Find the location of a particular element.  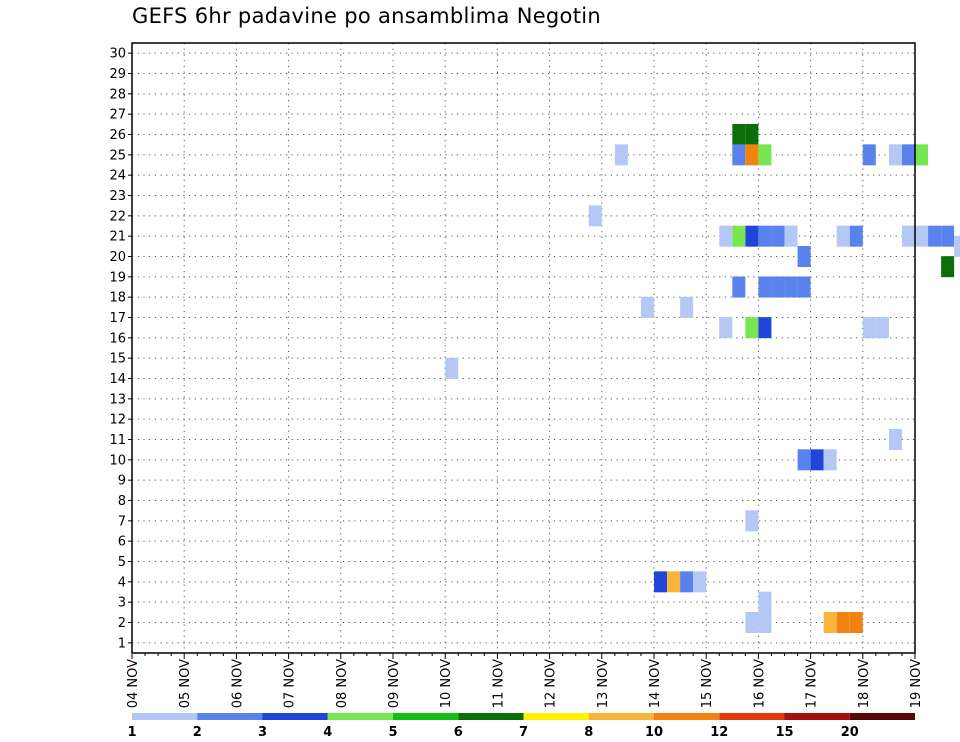

y-tick-label: 24 is located at coordinates (117, 176).